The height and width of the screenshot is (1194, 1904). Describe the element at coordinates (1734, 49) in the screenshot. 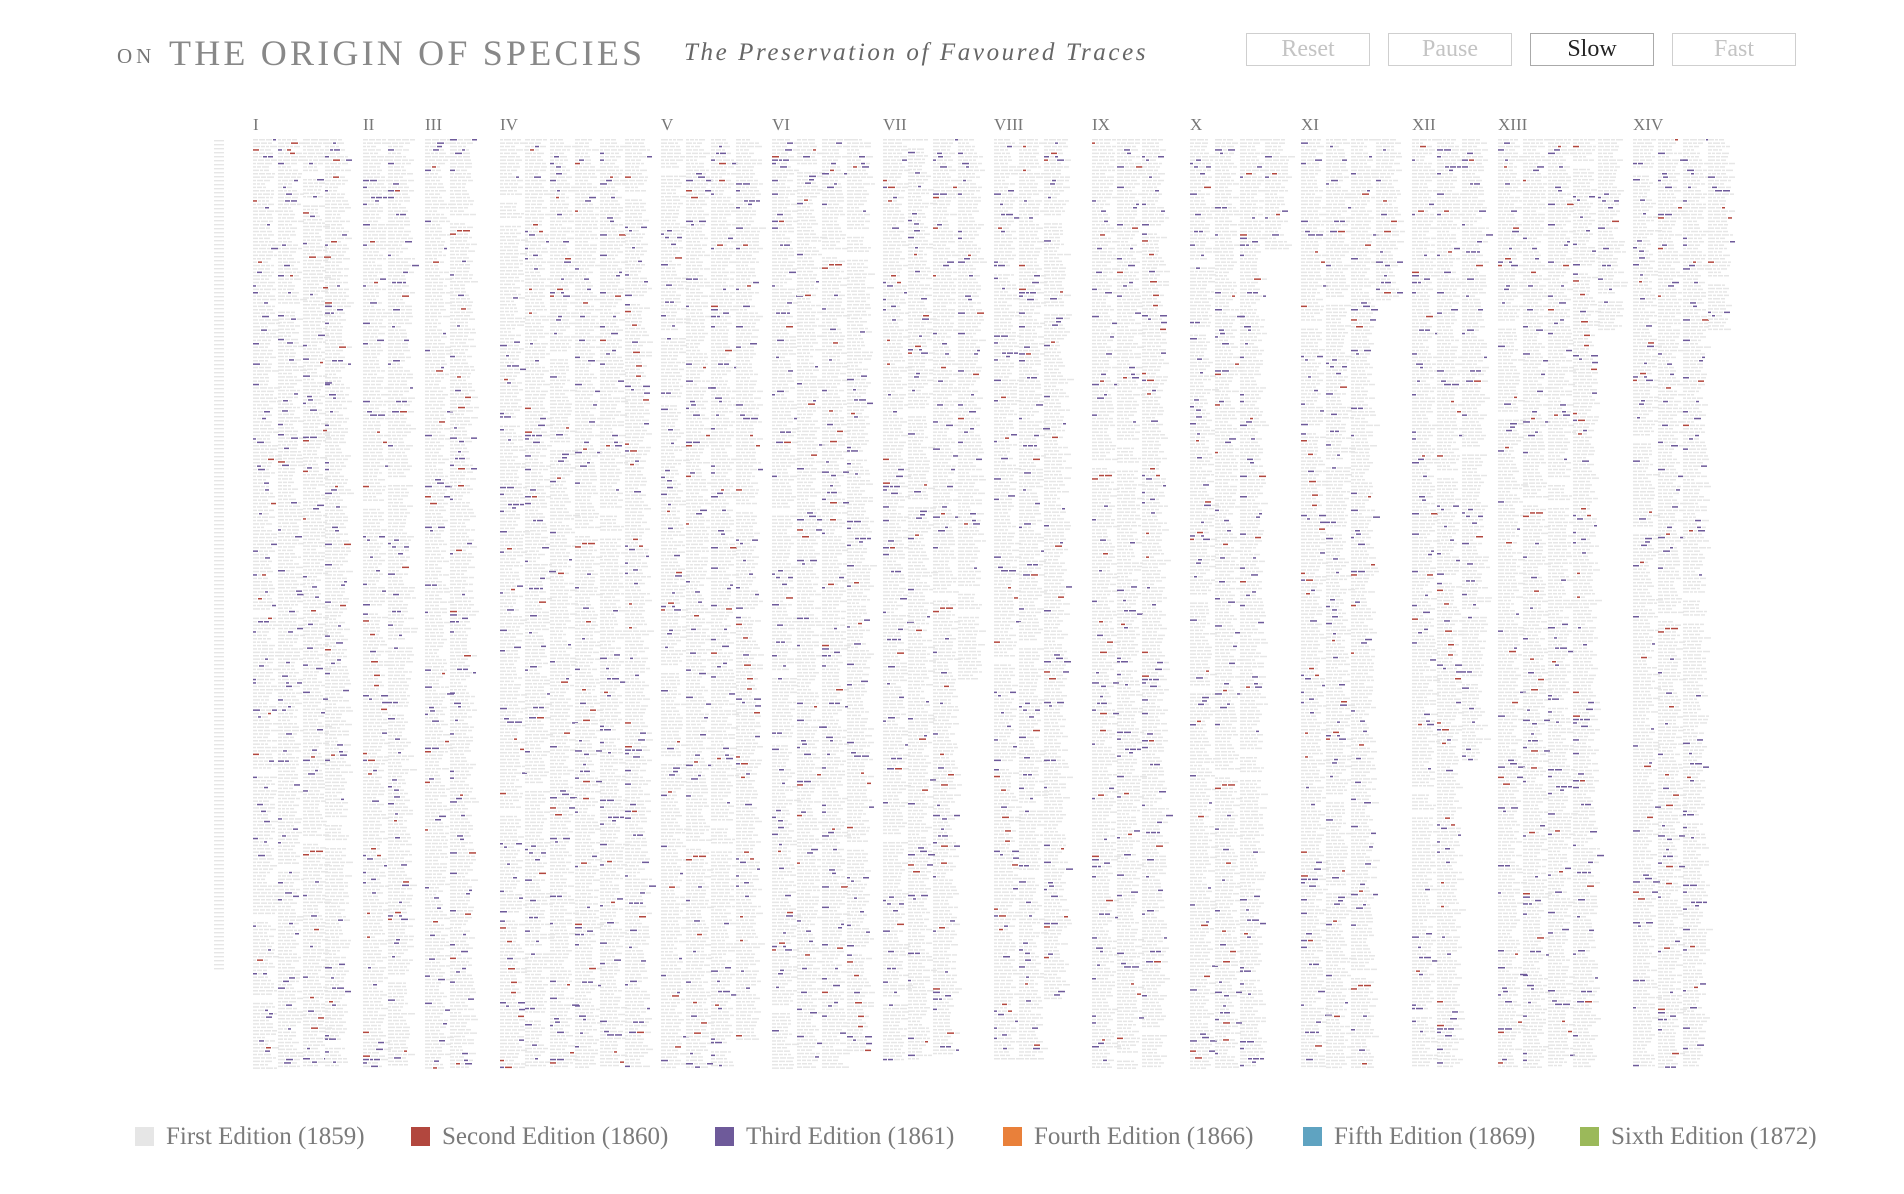

I see `fast-button: Fast` at that location.